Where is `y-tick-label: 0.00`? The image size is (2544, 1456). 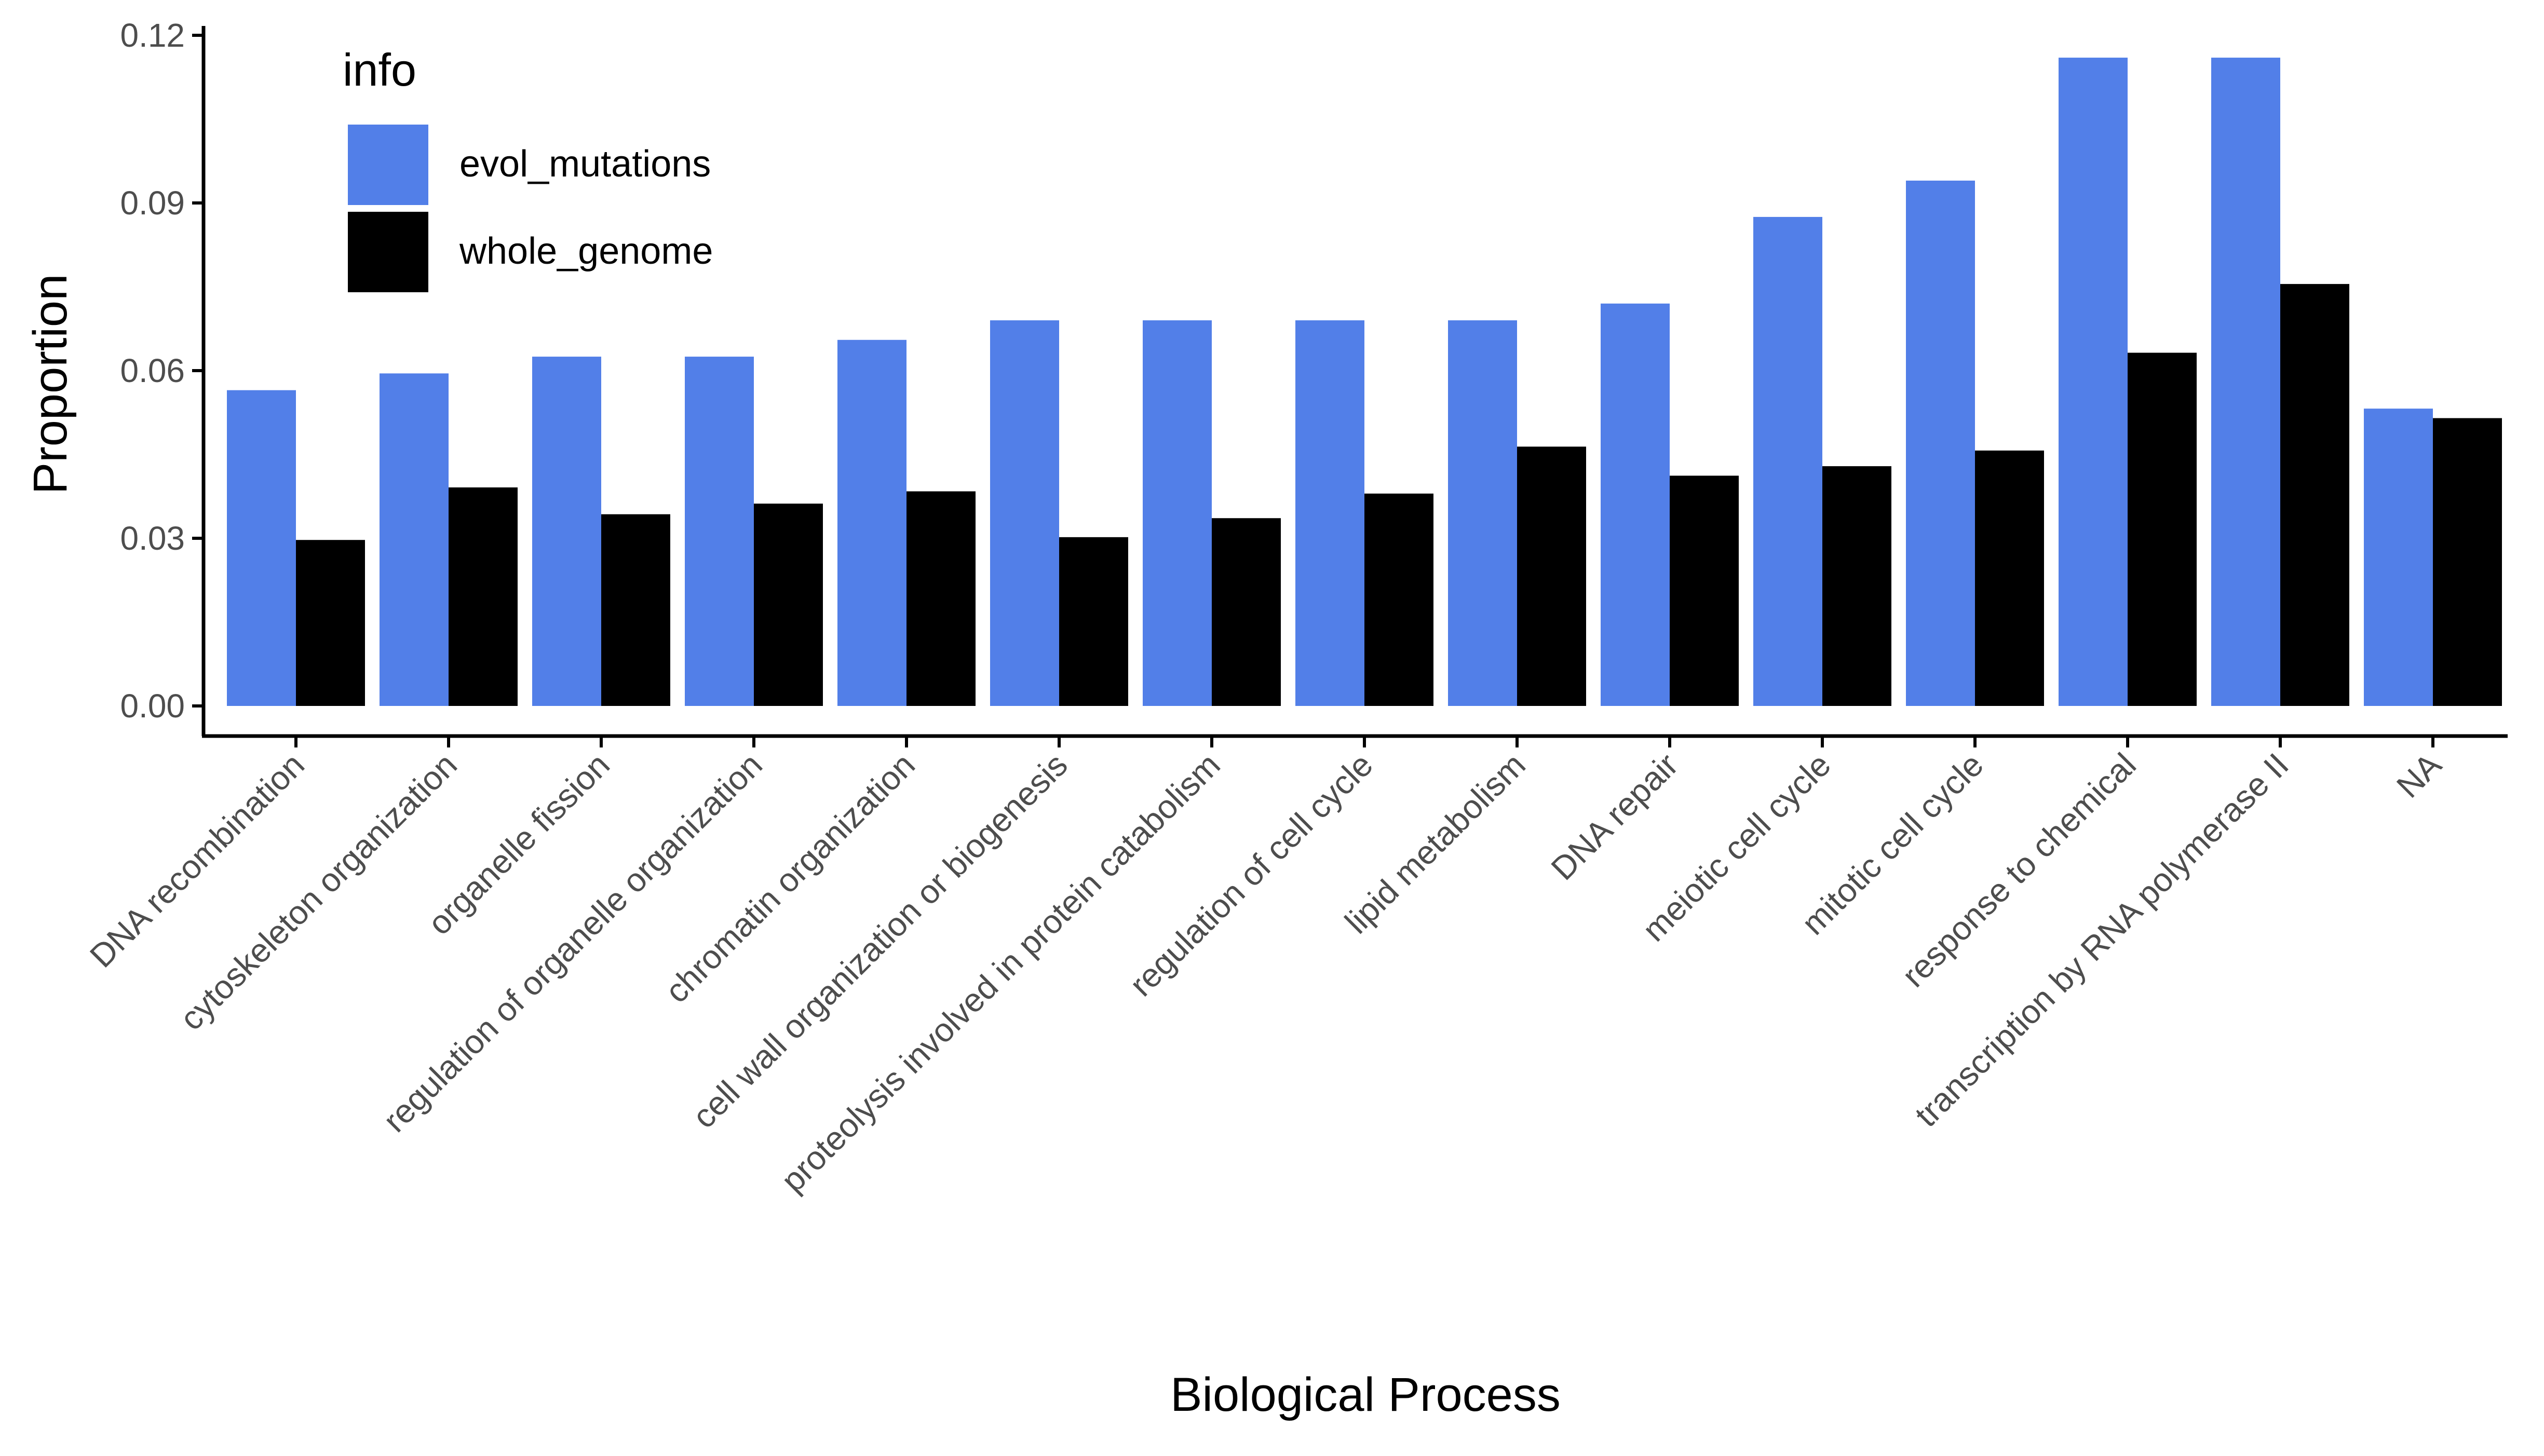 y-tick-label: 0.00 is located at coordinates (152, 706).